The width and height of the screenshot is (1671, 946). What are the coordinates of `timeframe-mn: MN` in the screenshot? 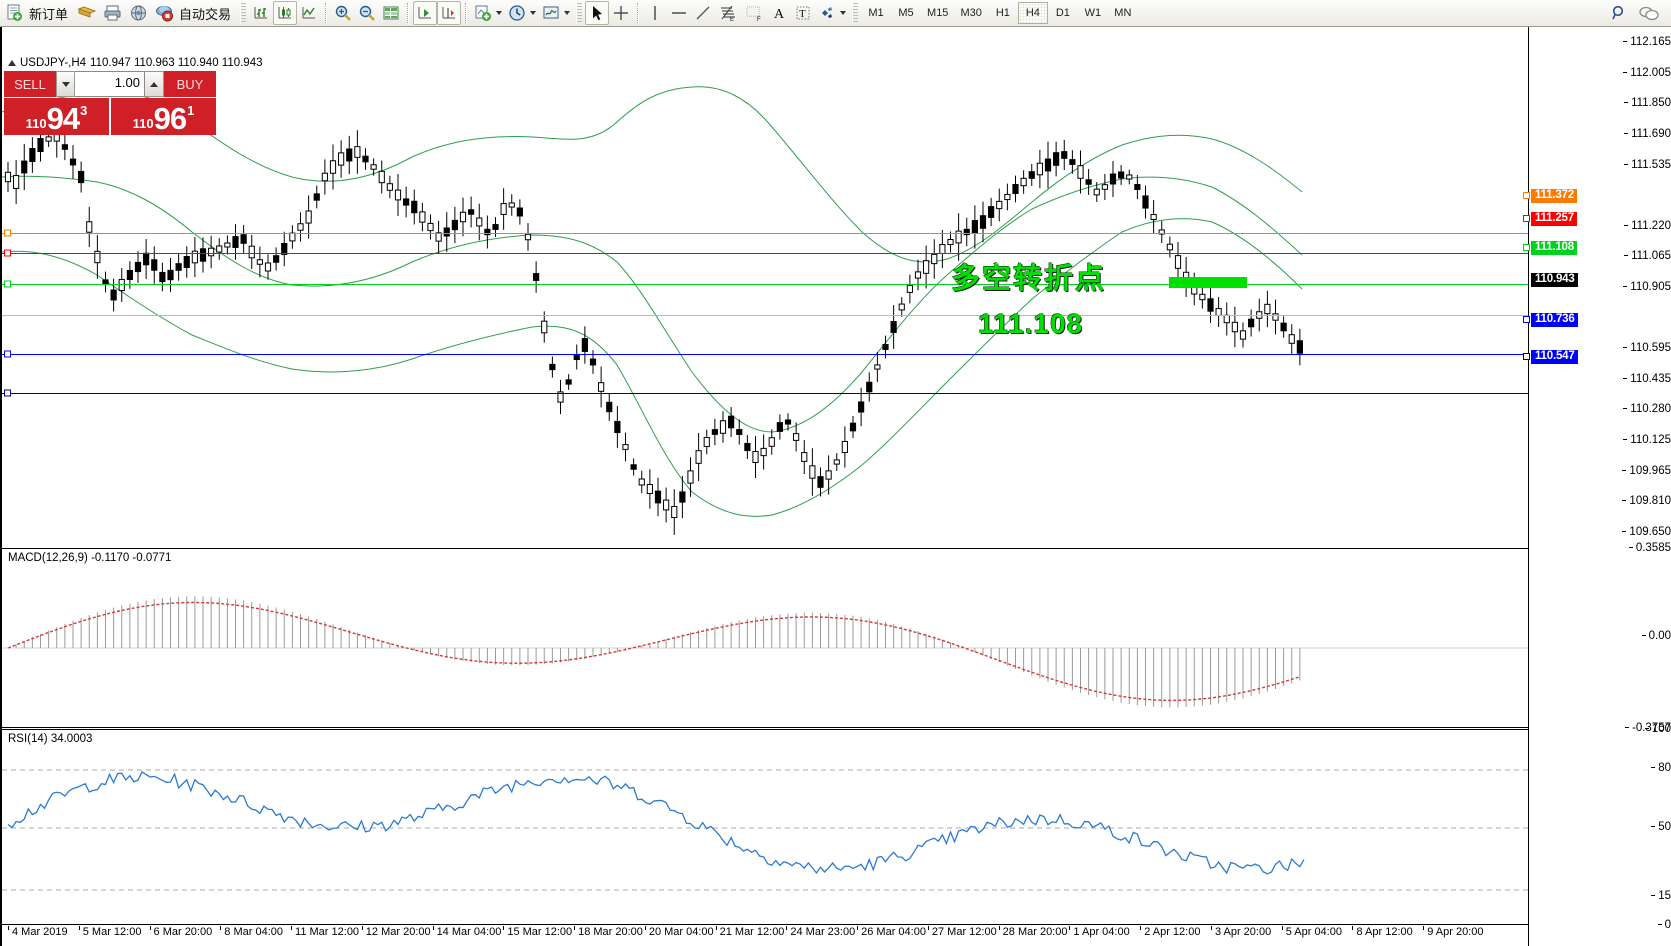 It's located at (1123, 13).